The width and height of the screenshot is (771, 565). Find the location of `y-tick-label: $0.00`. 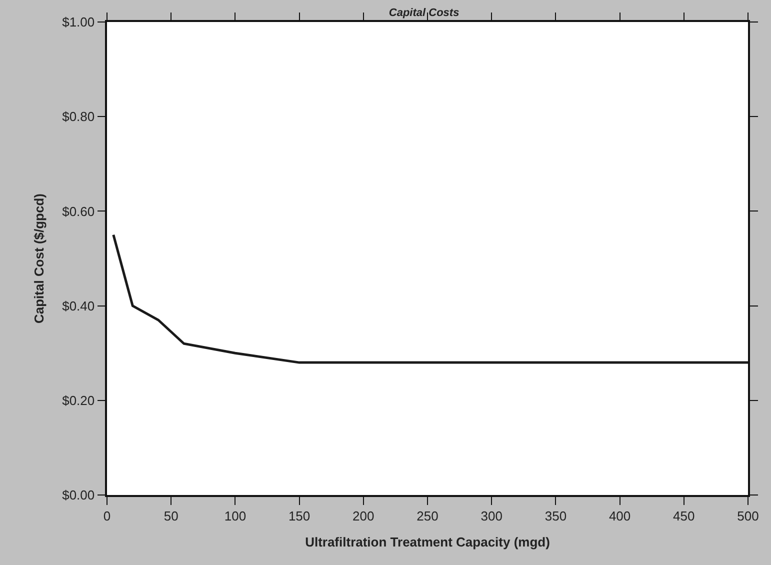

y-tick-label: $0.00 is located at coordinates (78, 495).